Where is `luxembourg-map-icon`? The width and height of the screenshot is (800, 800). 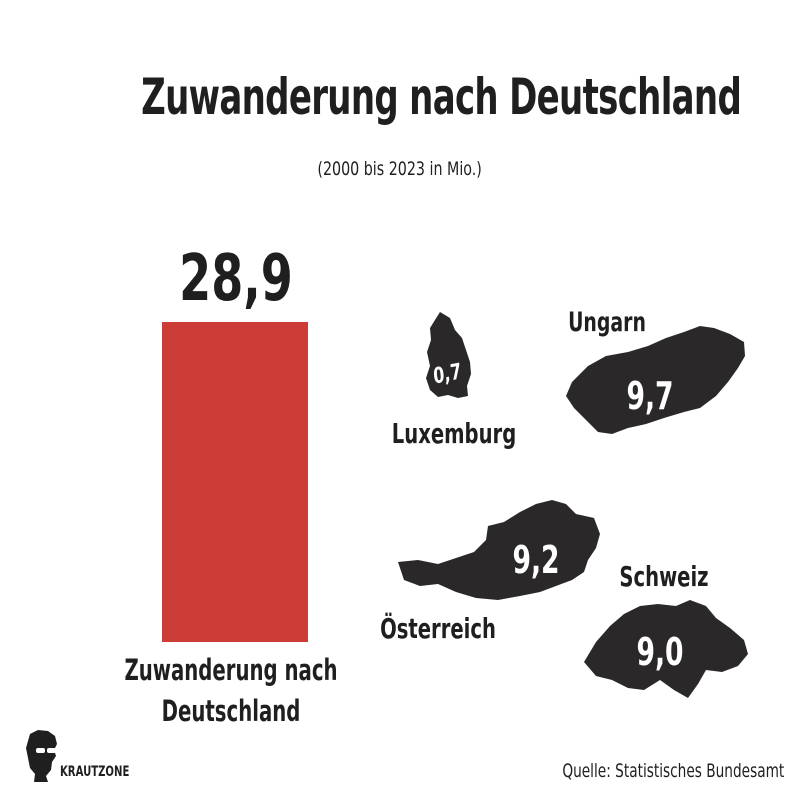 luxembourg-map-icon is located at coordinates (448, 355).